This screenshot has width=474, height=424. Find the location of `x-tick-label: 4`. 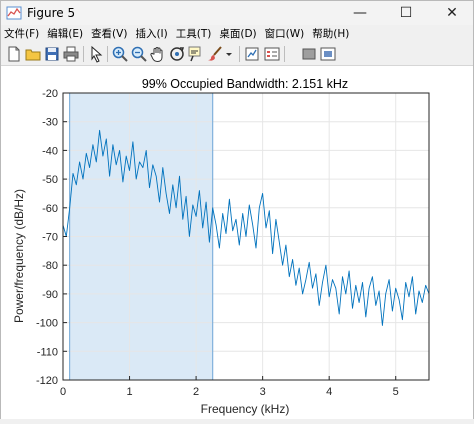

x-tick-label: 4 is located at coordinates (329, 392).